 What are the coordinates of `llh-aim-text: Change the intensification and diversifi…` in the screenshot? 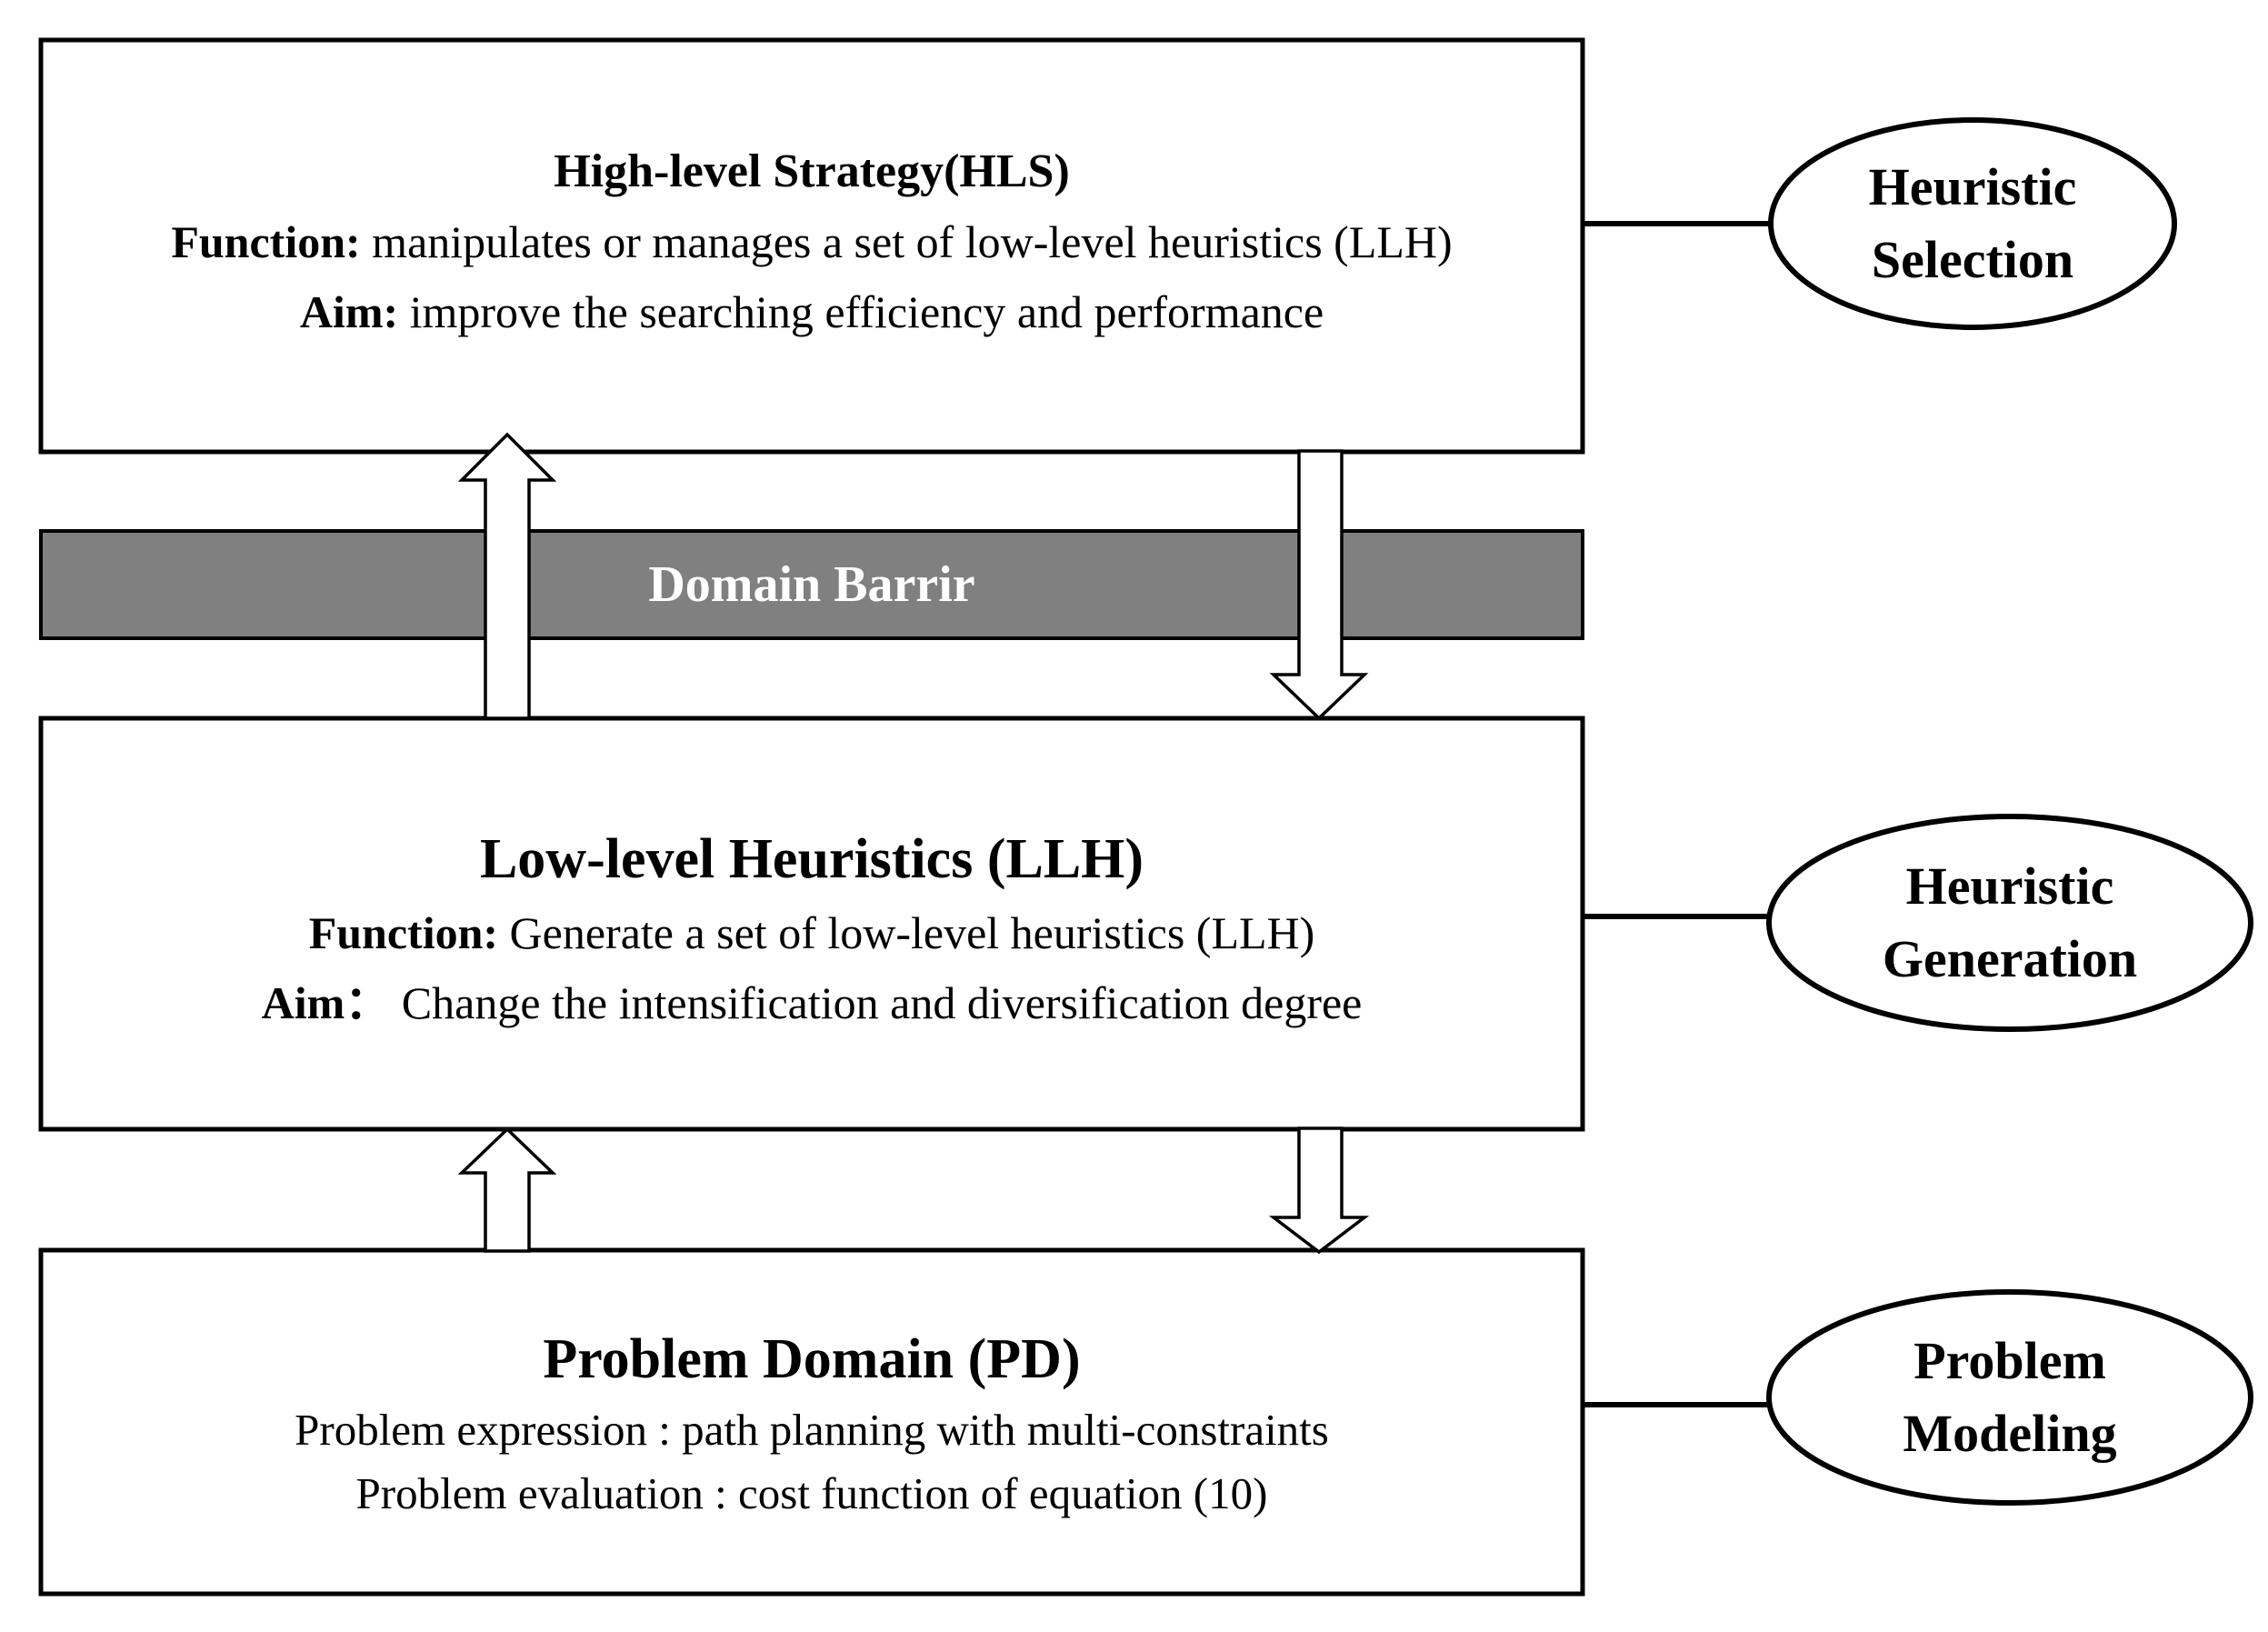 It's located at (876, 1002).